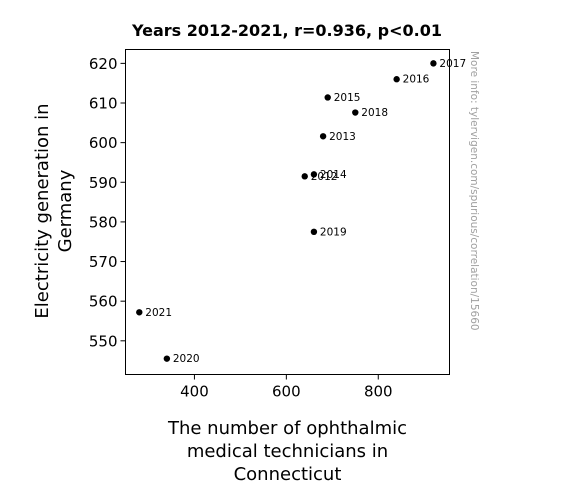  I want to click on data-point-2018, so click(355, 112).